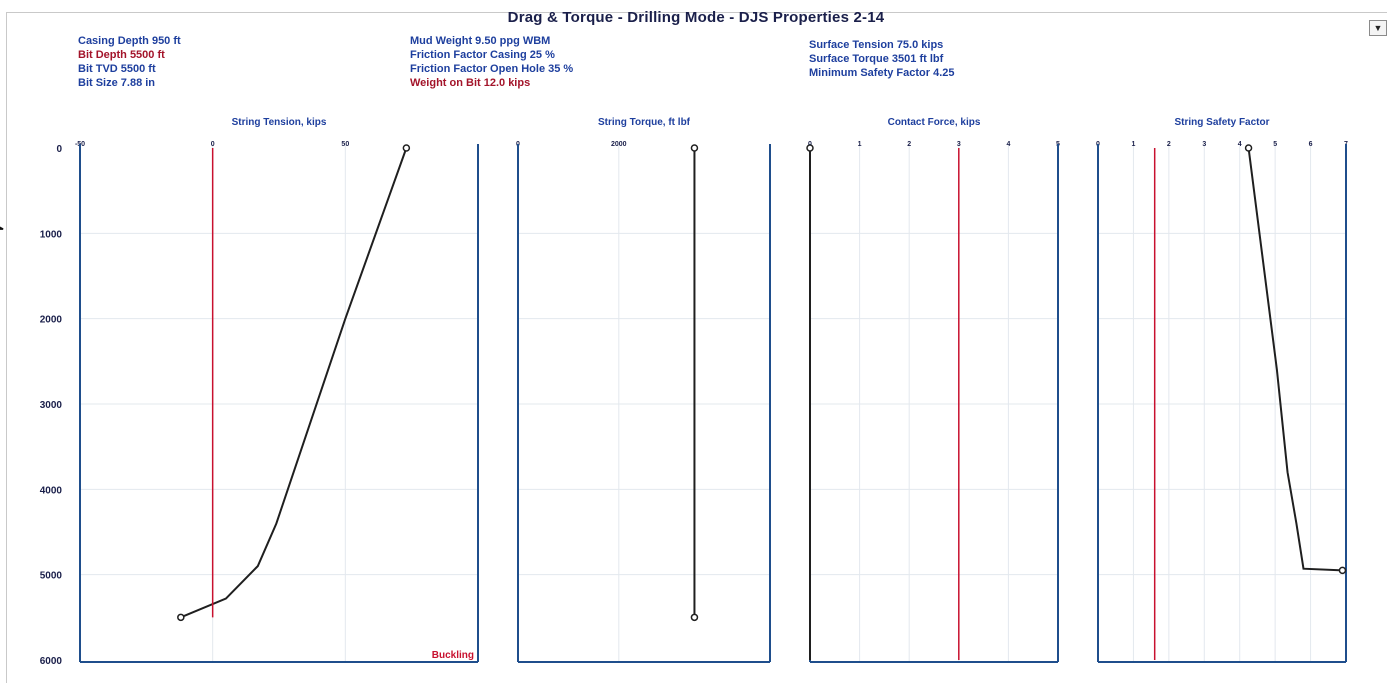  I want to click on y-tick-label: 4000, so click(51, 490).